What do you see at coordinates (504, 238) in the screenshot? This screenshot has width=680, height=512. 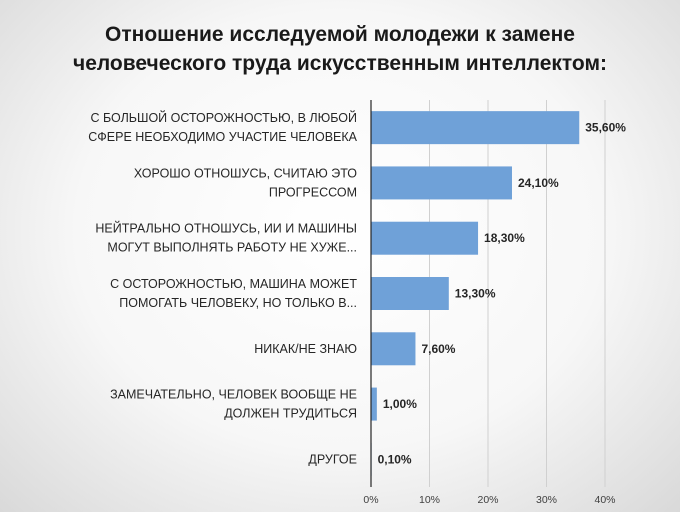 I see `value-label: 18,30%` at bounding box center [504, 238].